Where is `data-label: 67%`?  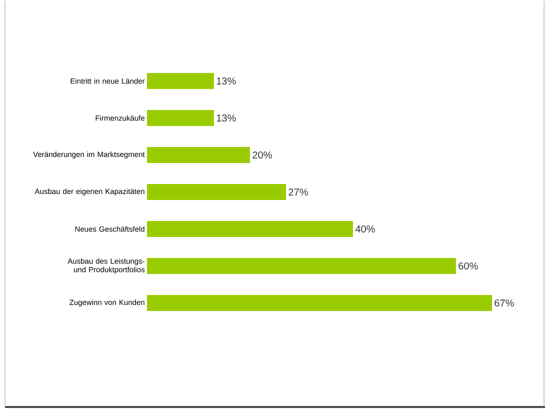
data-label: 67% is located at coordinates (504, 303).